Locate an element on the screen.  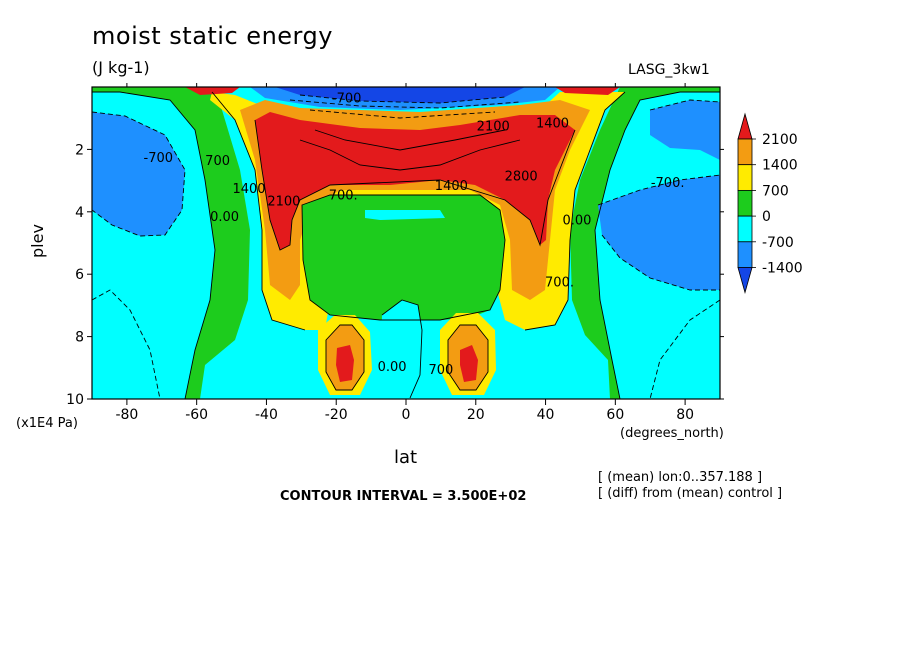
x-tick-label: 0 is located at coordinates (406, 415).